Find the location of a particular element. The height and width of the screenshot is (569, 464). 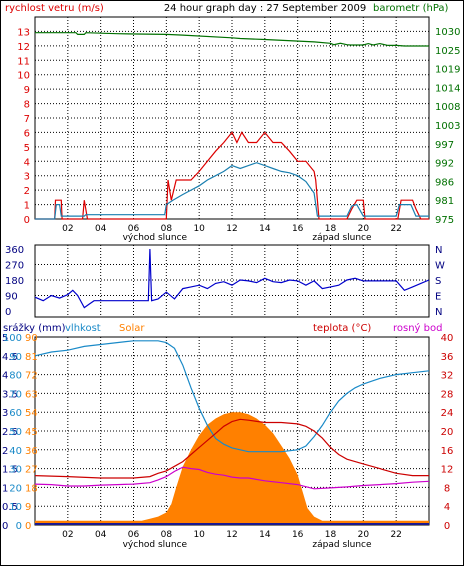

solar-y-tick: 45 is located at coordinates (31, 432).